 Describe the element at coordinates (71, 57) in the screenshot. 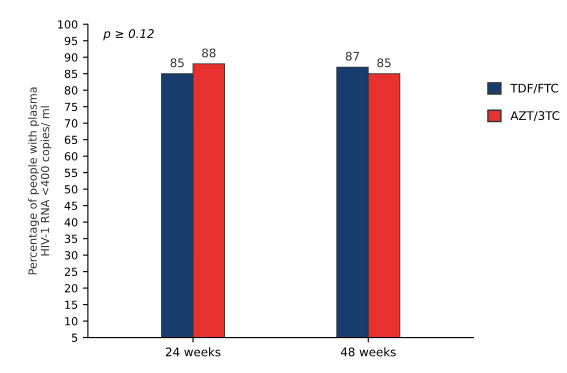

I see `y-tick-label: 90` at that location.